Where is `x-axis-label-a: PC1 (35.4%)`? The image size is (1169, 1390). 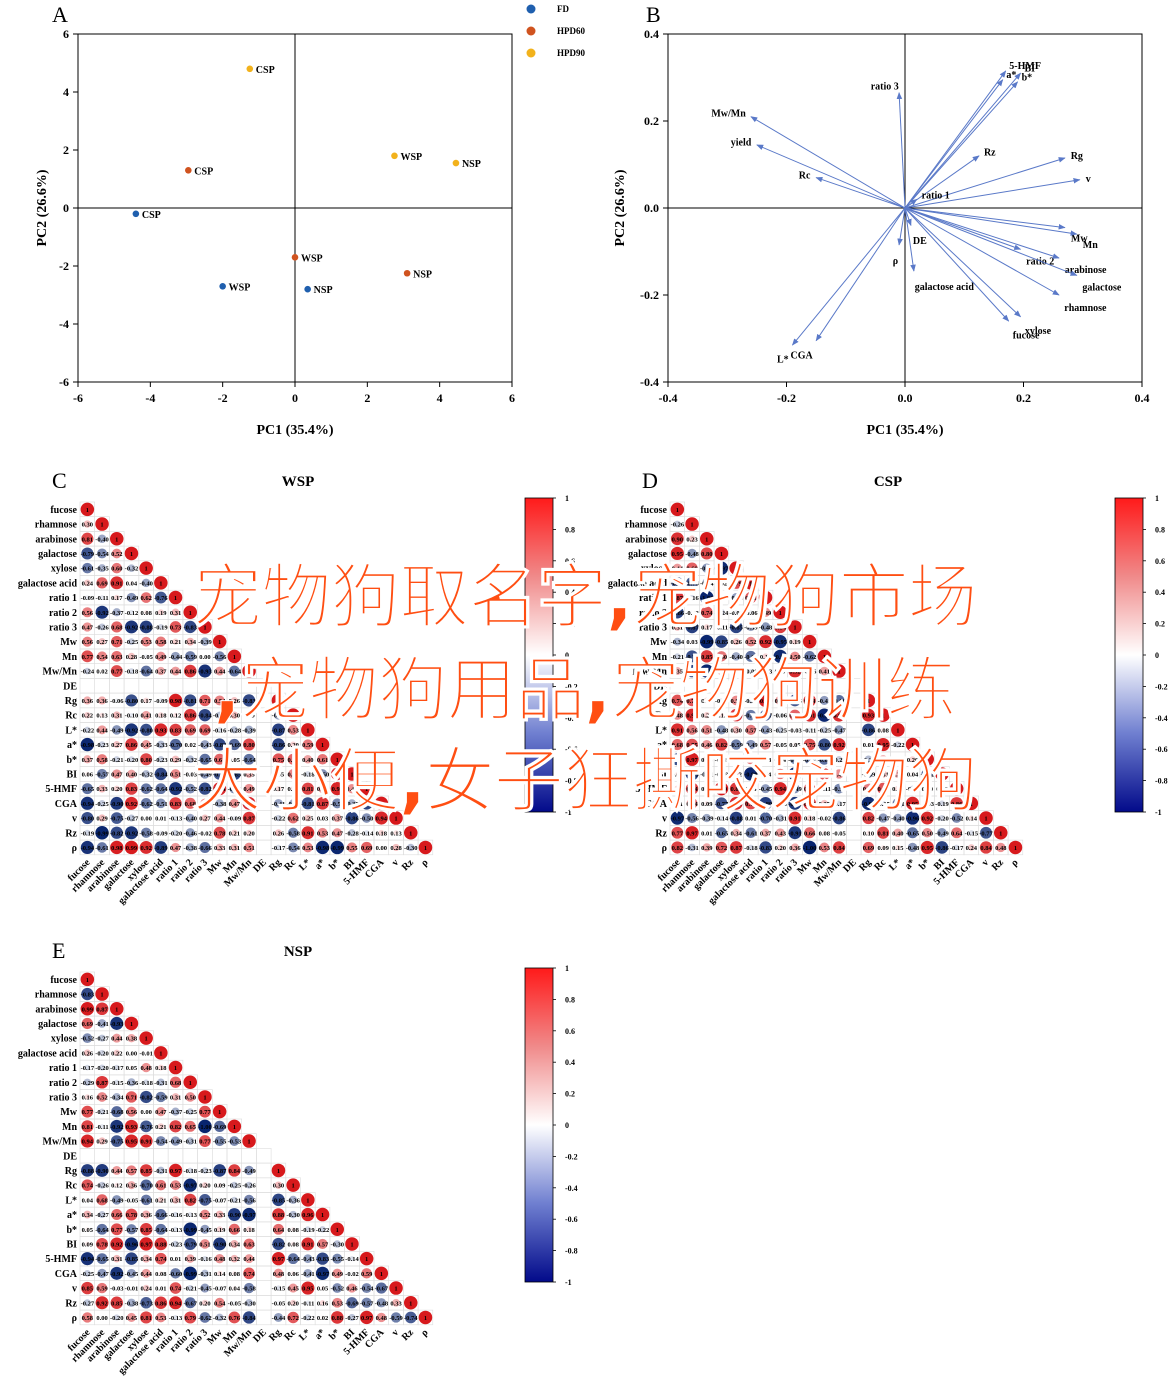 x-axis-label-a: PC1 (35.4%) is located at coordinates (295, 430).